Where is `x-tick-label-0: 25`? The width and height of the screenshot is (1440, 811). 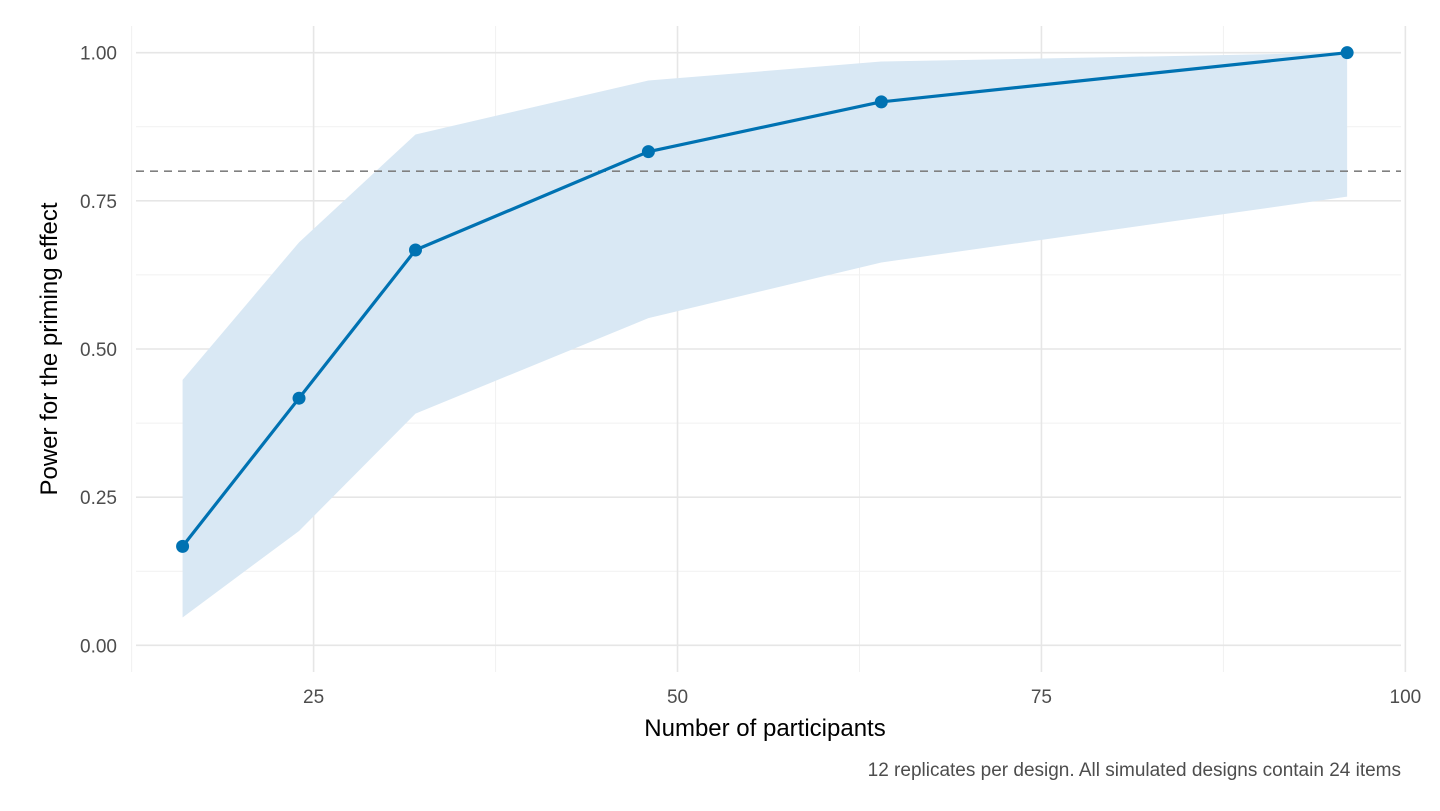 x-tick-label-0: 25 is located at coordinates (313, 697).